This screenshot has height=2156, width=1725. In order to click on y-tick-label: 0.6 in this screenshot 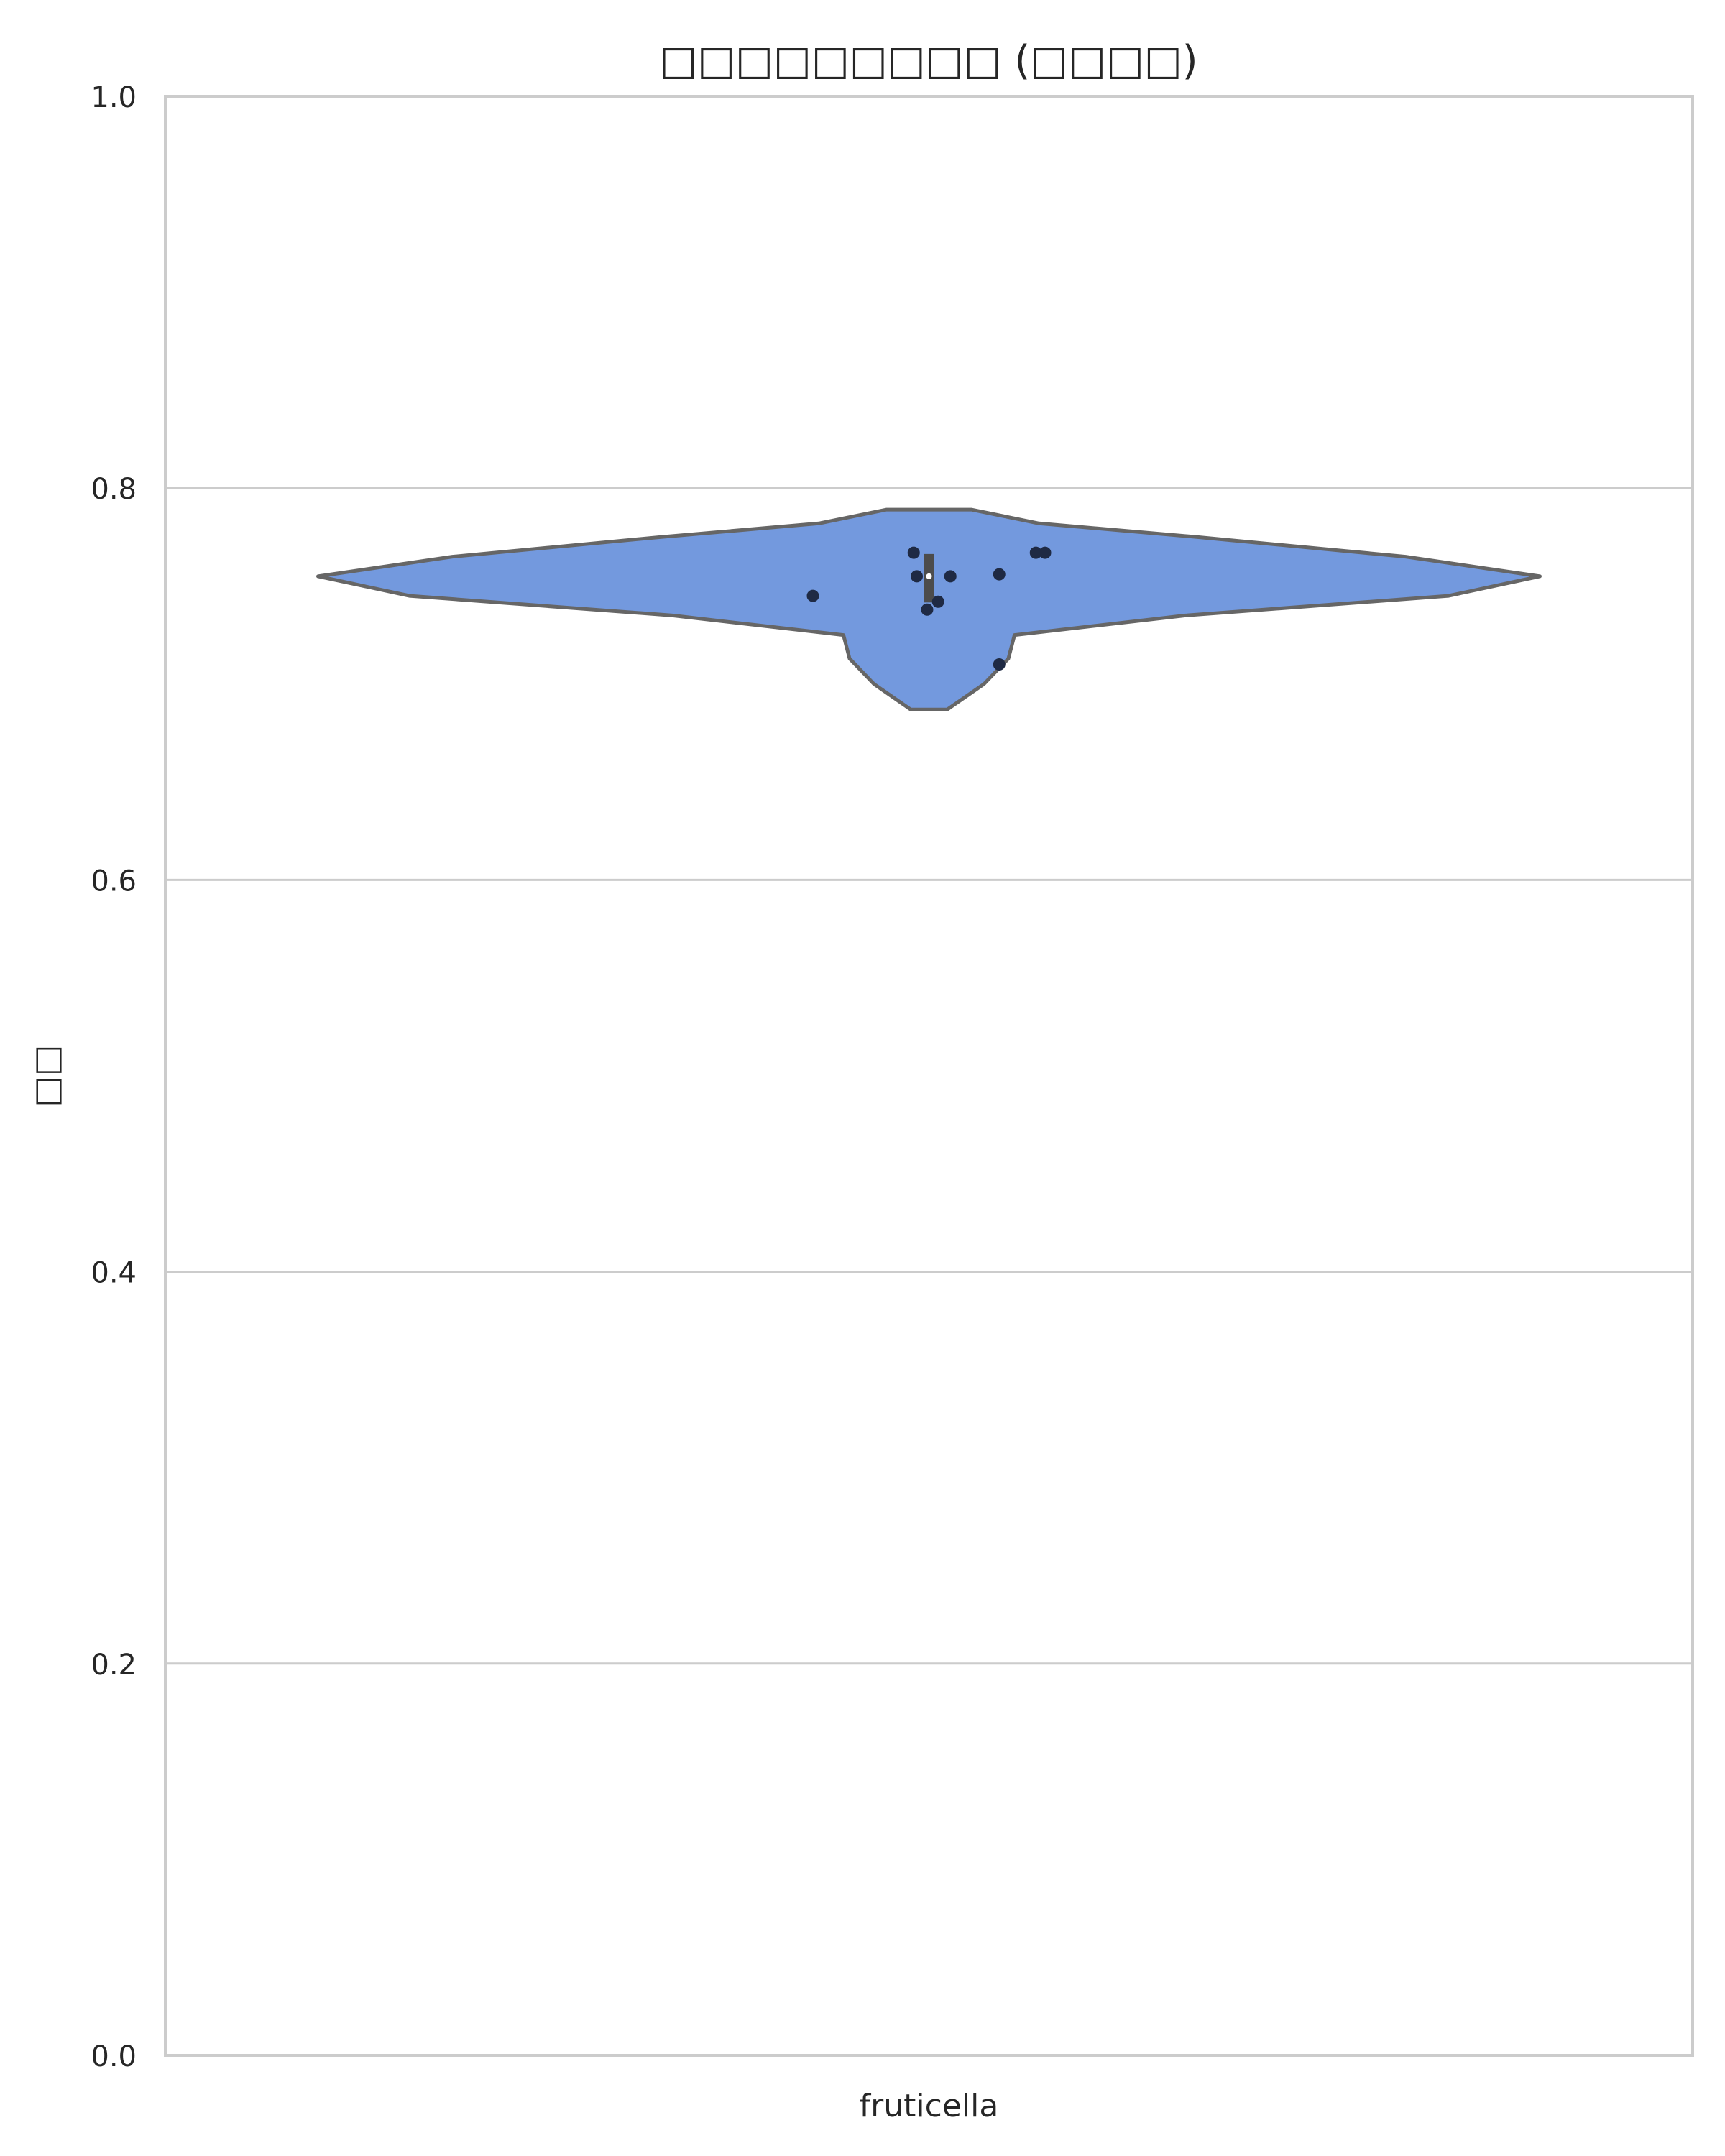, I will do `click(114, 881)`.